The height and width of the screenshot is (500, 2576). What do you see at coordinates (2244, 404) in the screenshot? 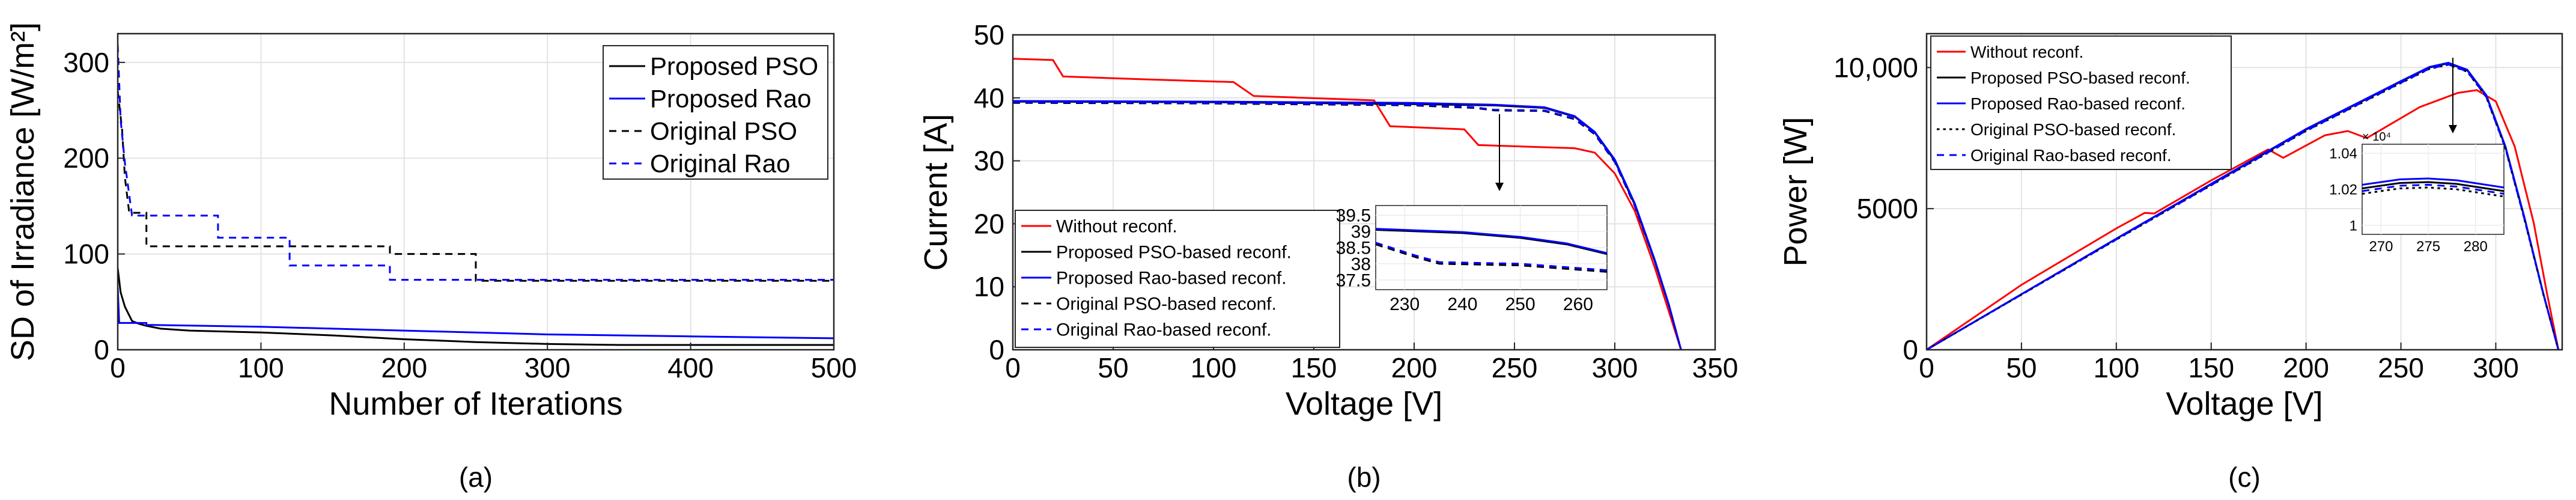
I see `x-axis-title: Voltage [V]` at bounding box center [2244, 404].